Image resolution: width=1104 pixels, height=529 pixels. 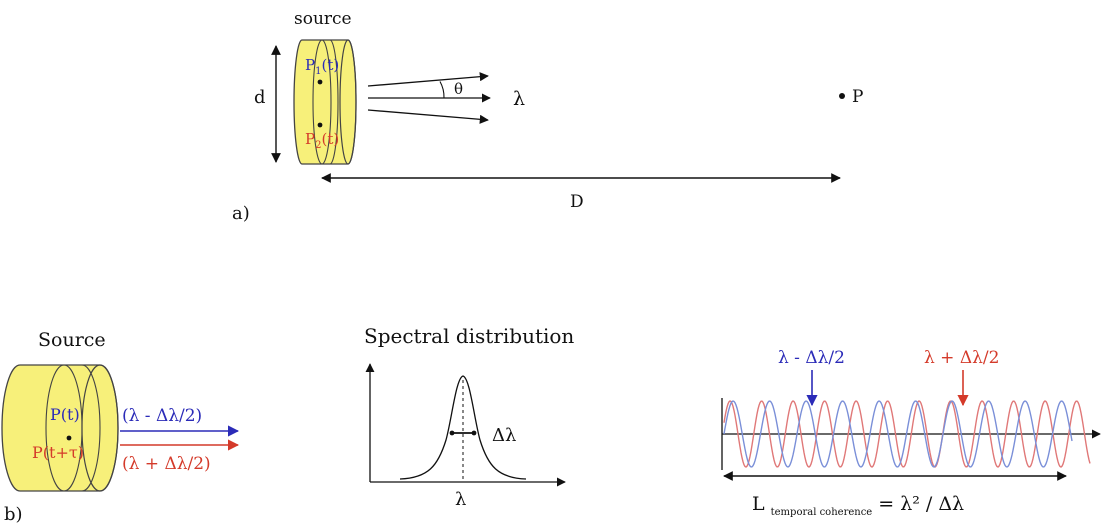 What do you see at coordinates (166, 464) in the screenshot?
I see `beam-red-label: (λ + Δλ/2)` at bounding box center [166, 464].